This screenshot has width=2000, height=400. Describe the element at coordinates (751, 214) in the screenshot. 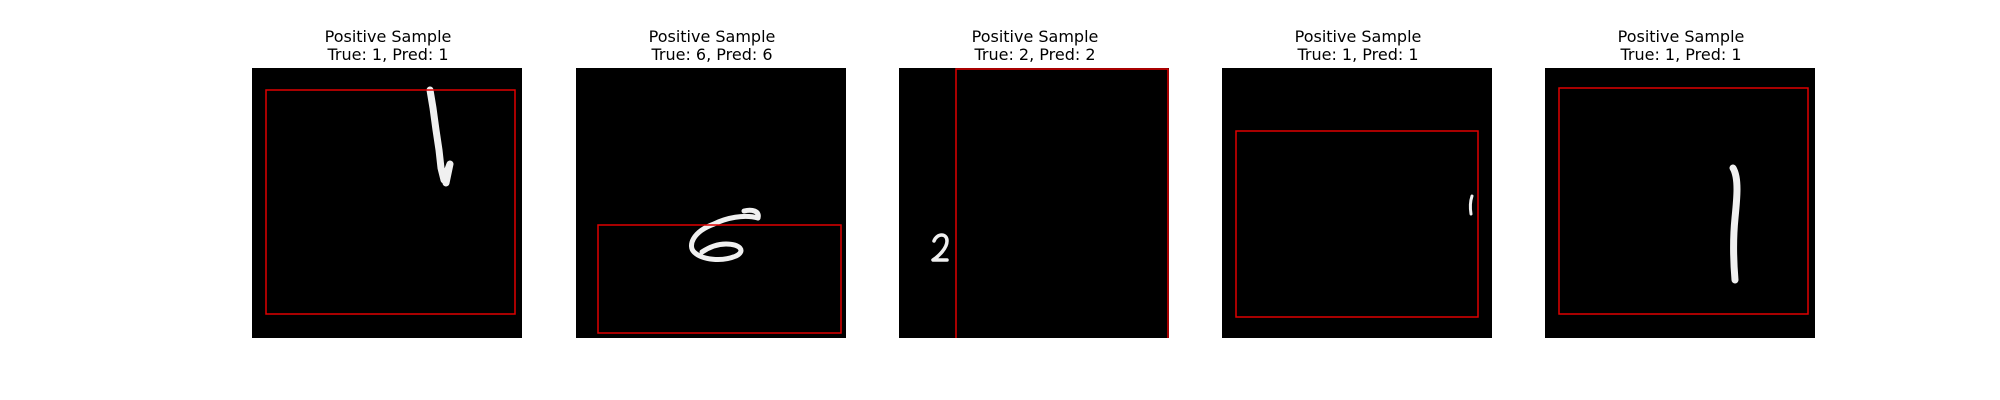

I see `digit-stroke-top` at that location.